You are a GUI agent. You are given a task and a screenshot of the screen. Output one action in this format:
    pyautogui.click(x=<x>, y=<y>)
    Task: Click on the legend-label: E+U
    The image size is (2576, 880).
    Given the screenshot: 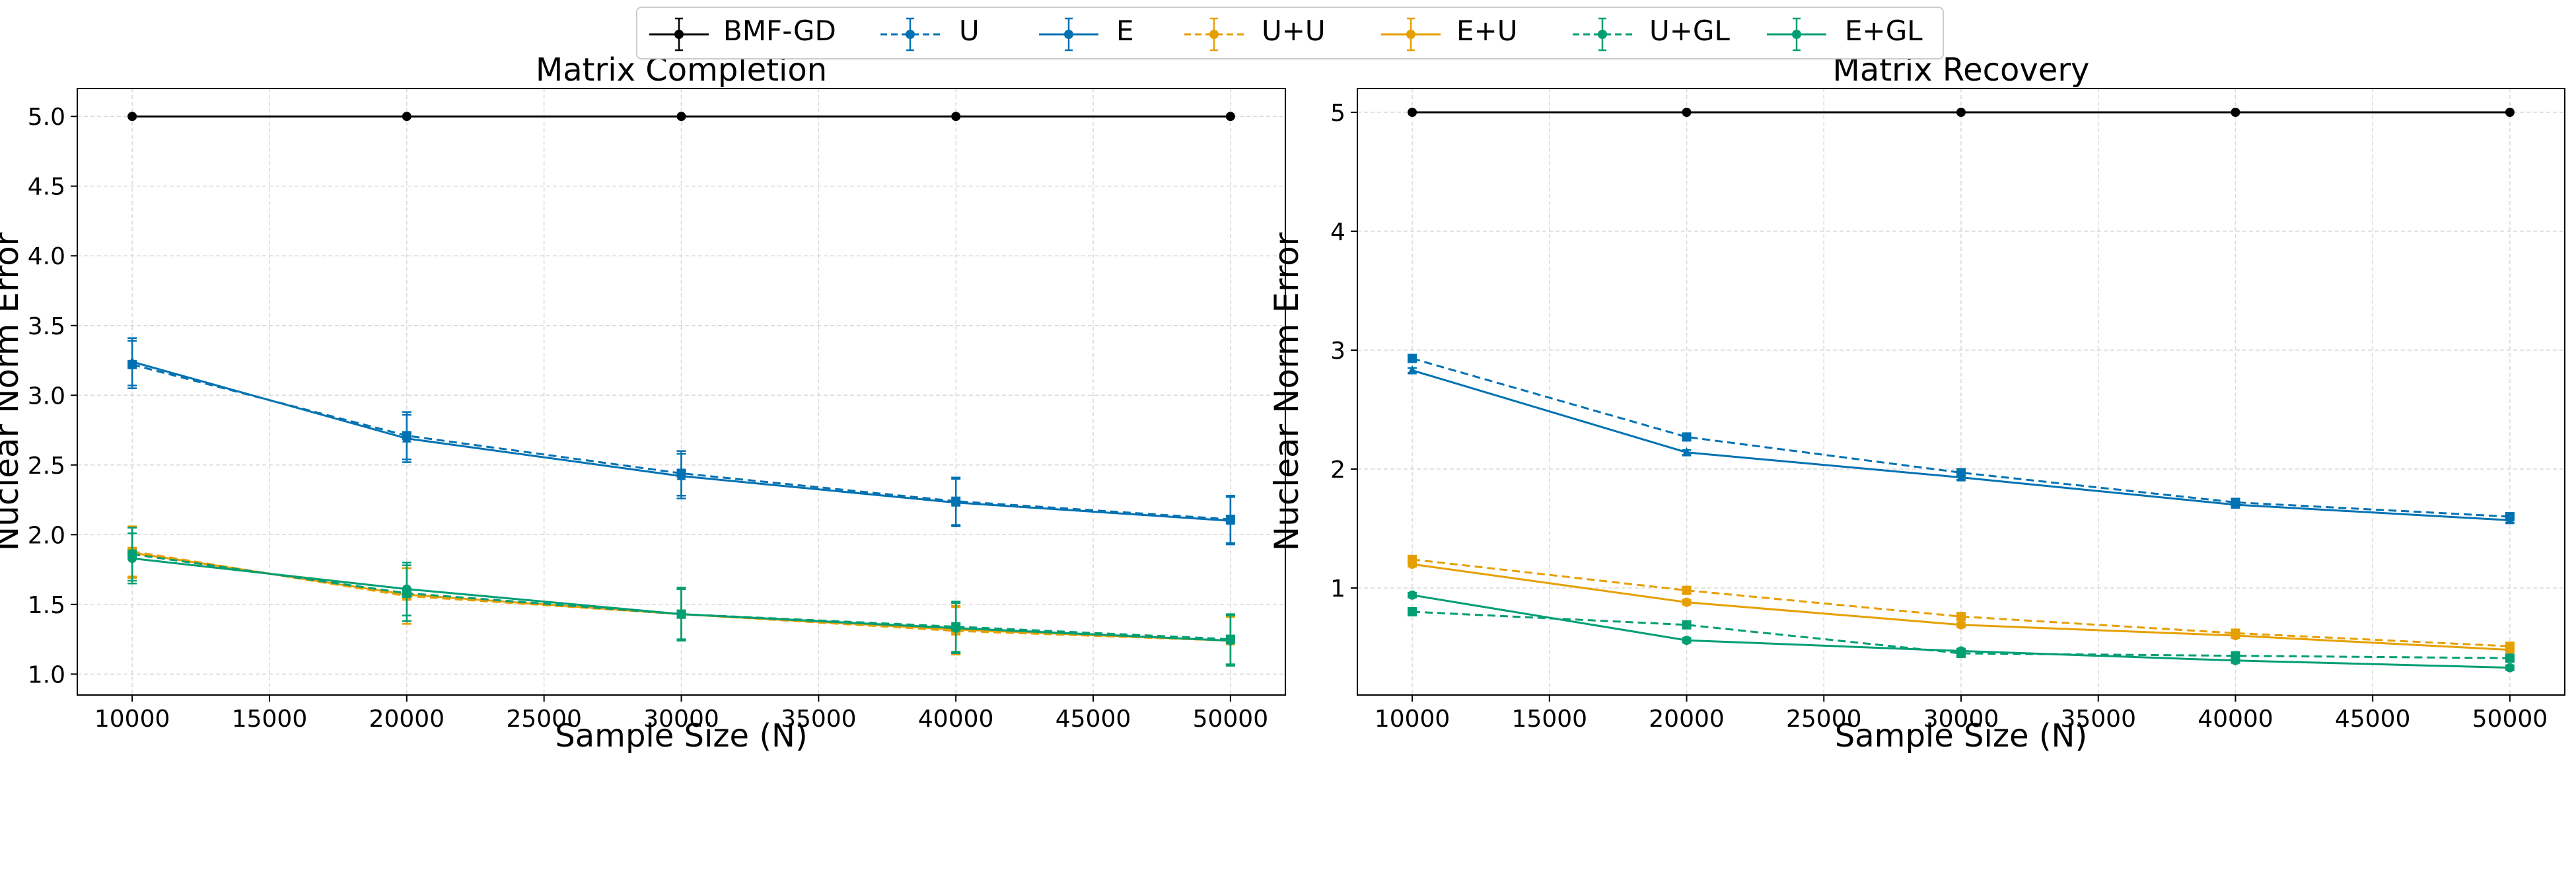 What is the action you would take?
    pyautogui.click(x=1487, y=31)
    